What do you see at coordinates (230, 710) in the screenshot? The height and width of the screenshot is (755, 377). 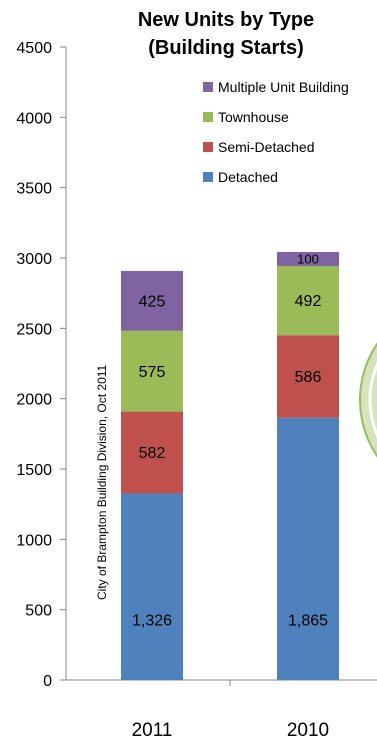 I see `x-axis-categories: 2011 2010` at bounding box center [230, 710].